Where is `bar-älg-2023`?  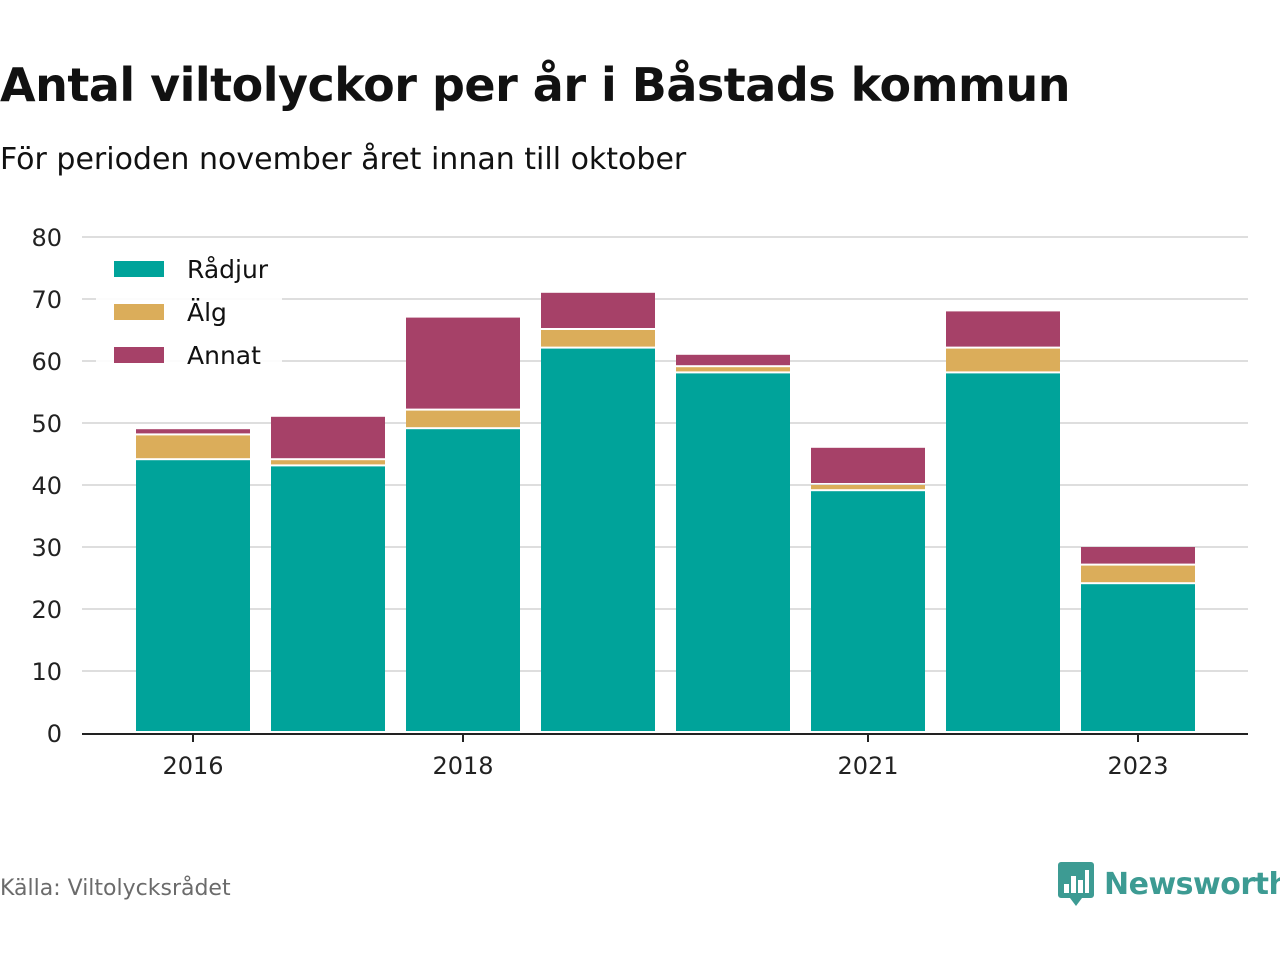 bar-älg-2023 is located at coordinates (1138, 574).